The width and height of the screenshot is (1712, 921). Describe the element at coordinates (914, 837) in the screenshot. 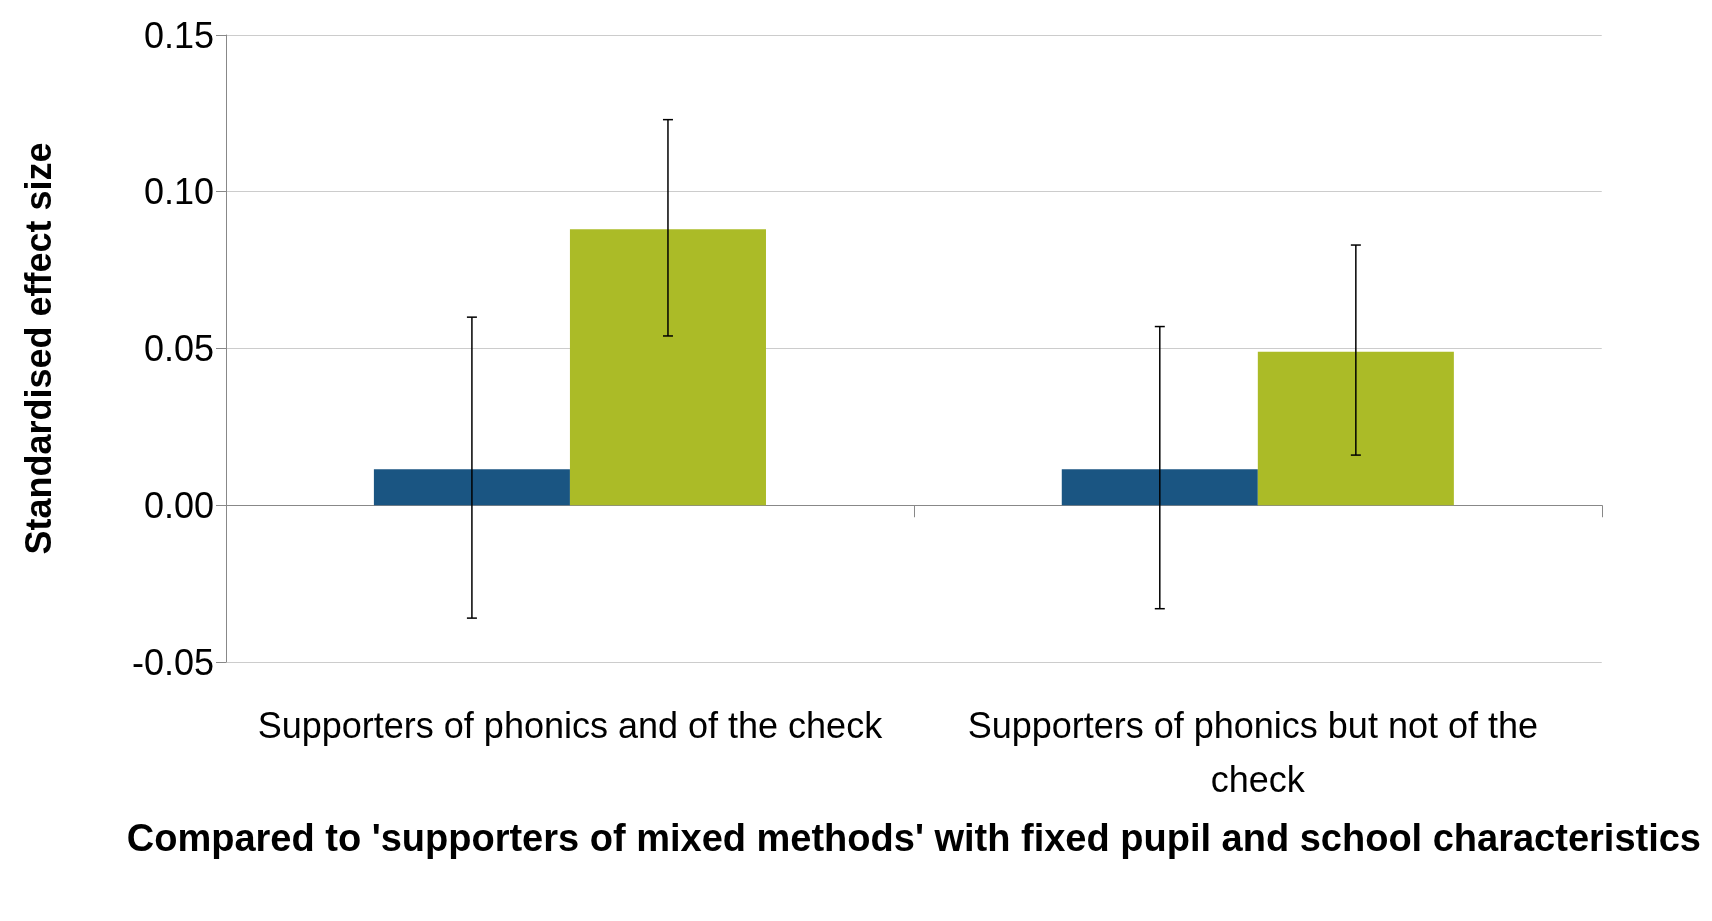

I see `x-axis-title: Compared to 'supporters of mixed methods' with fixed pupil and school characteristics` at that location.